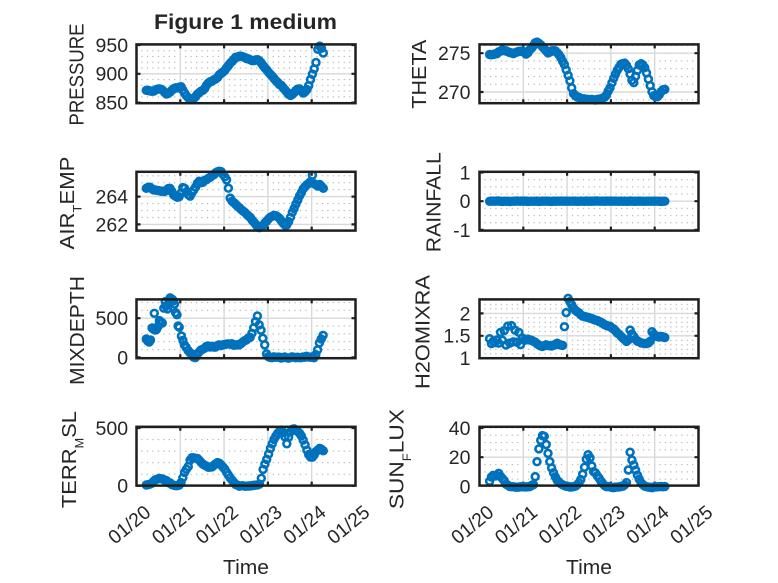 Image resolution: width=778 pixels, height=583 pixels. I want to click on svg-text: 900, so click(112, 75).